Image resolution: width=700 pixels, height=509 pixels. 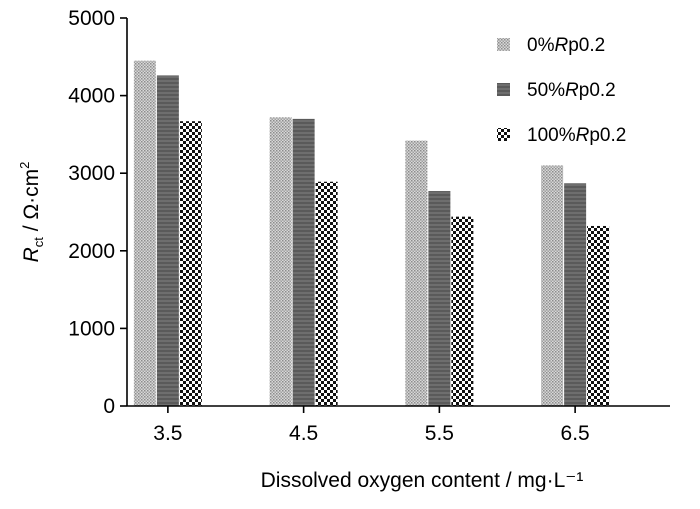 I want to click on y-axis-title-symbol: R, so click(x=31, y=254).